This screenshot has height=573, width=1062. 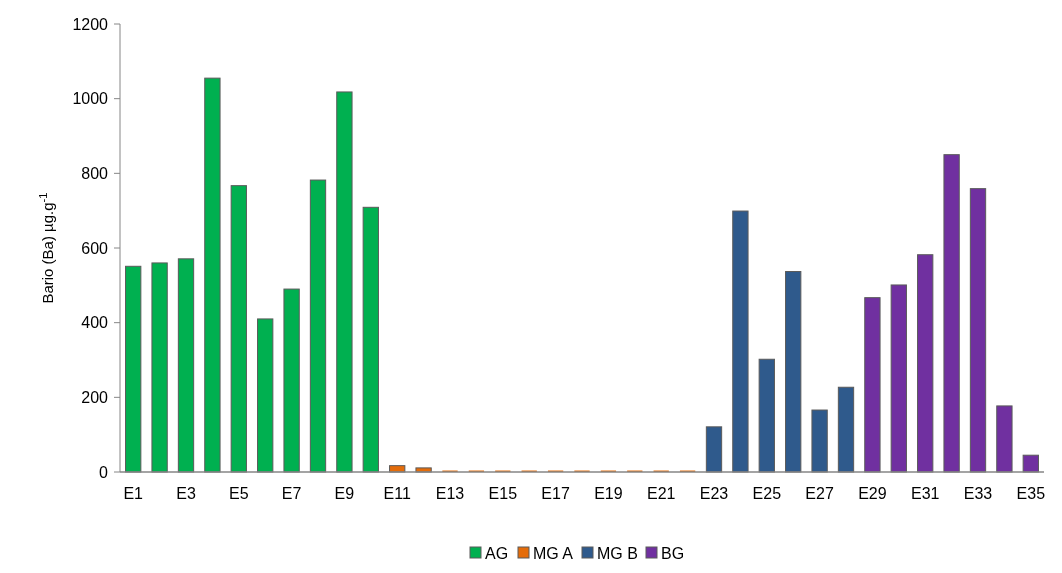 What do you see at coordinates (553, 553) in the screenshot?
I see `legend-label: MG A` at bounding box center [553, 553].